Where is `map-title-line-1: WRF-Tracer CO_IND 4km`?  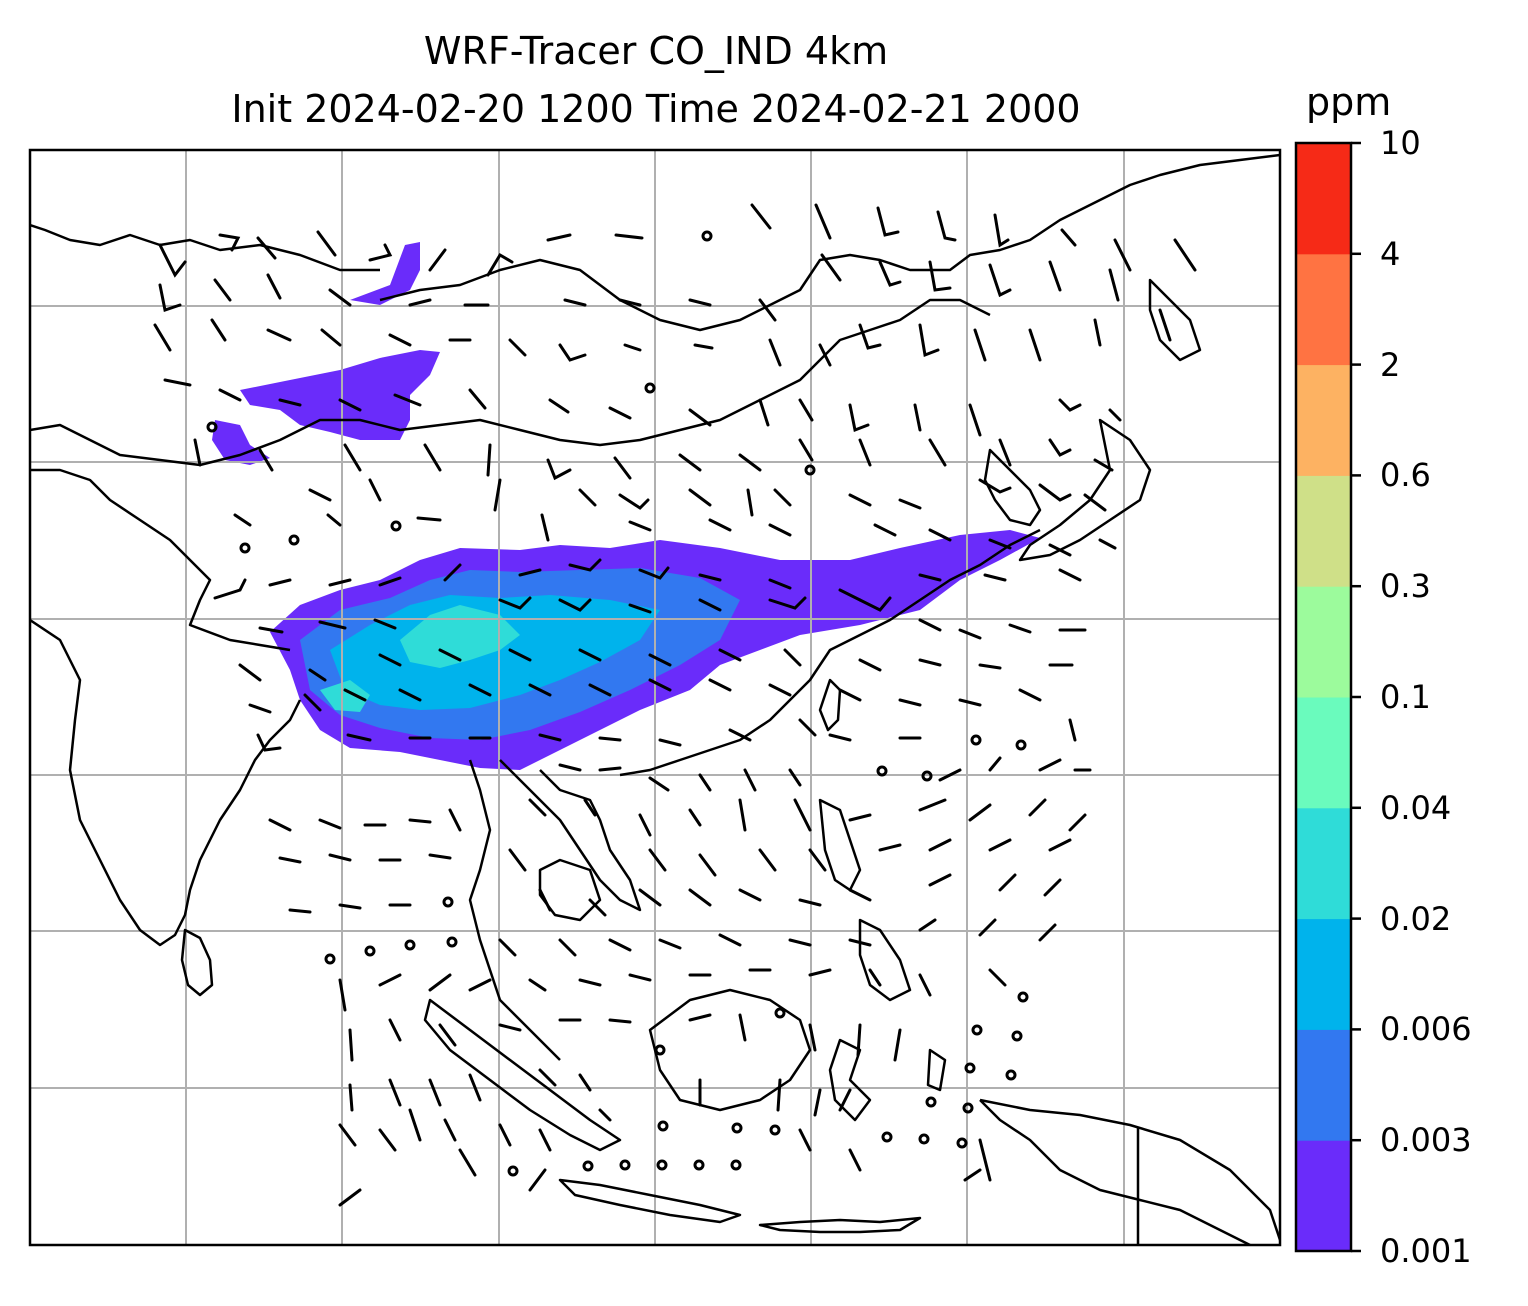
map-title-line-1: WRF-Tracer CO_IND 4km is located at coordinates (656, 51).